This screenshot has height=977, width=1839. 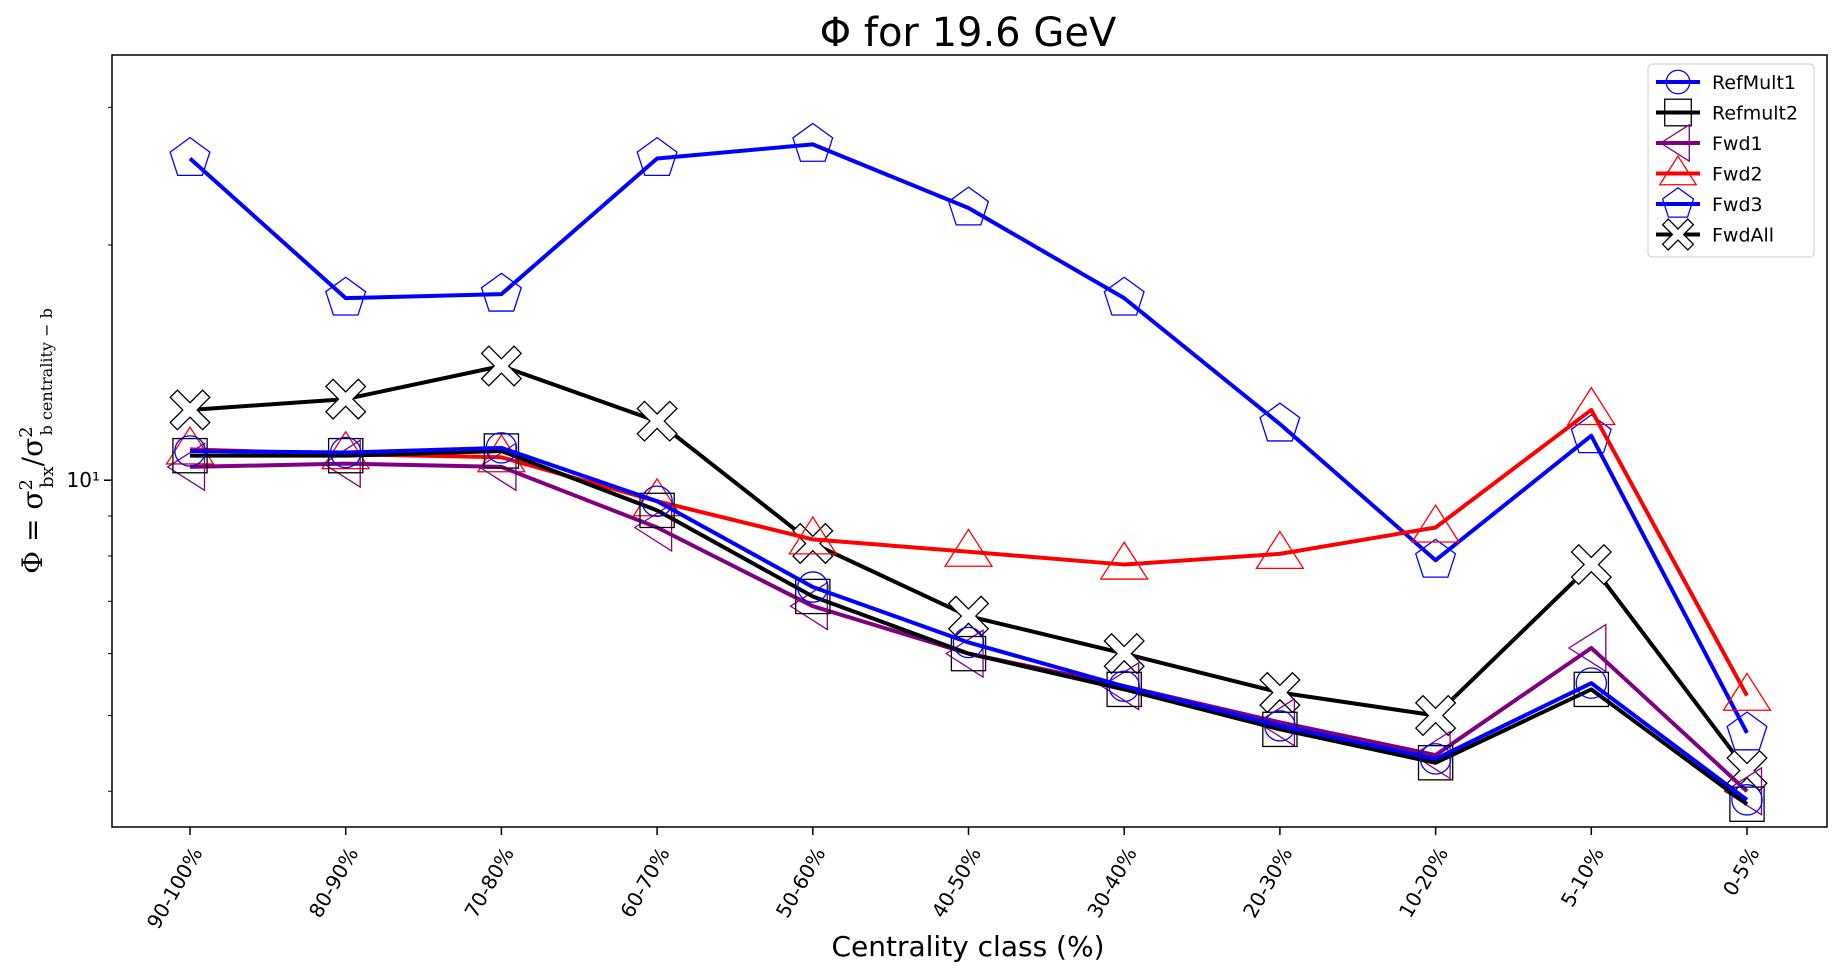 I want to click on legend-item: Refmult2, so click(x=1727, y=112).